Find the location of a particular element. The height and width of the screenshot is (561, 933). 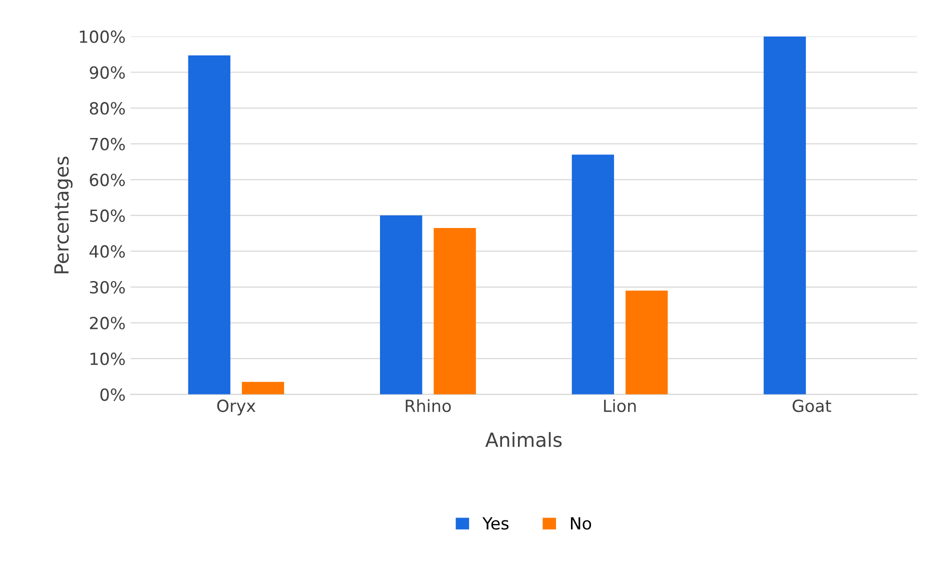

legend-label: No is located at coordinates (581, 523).